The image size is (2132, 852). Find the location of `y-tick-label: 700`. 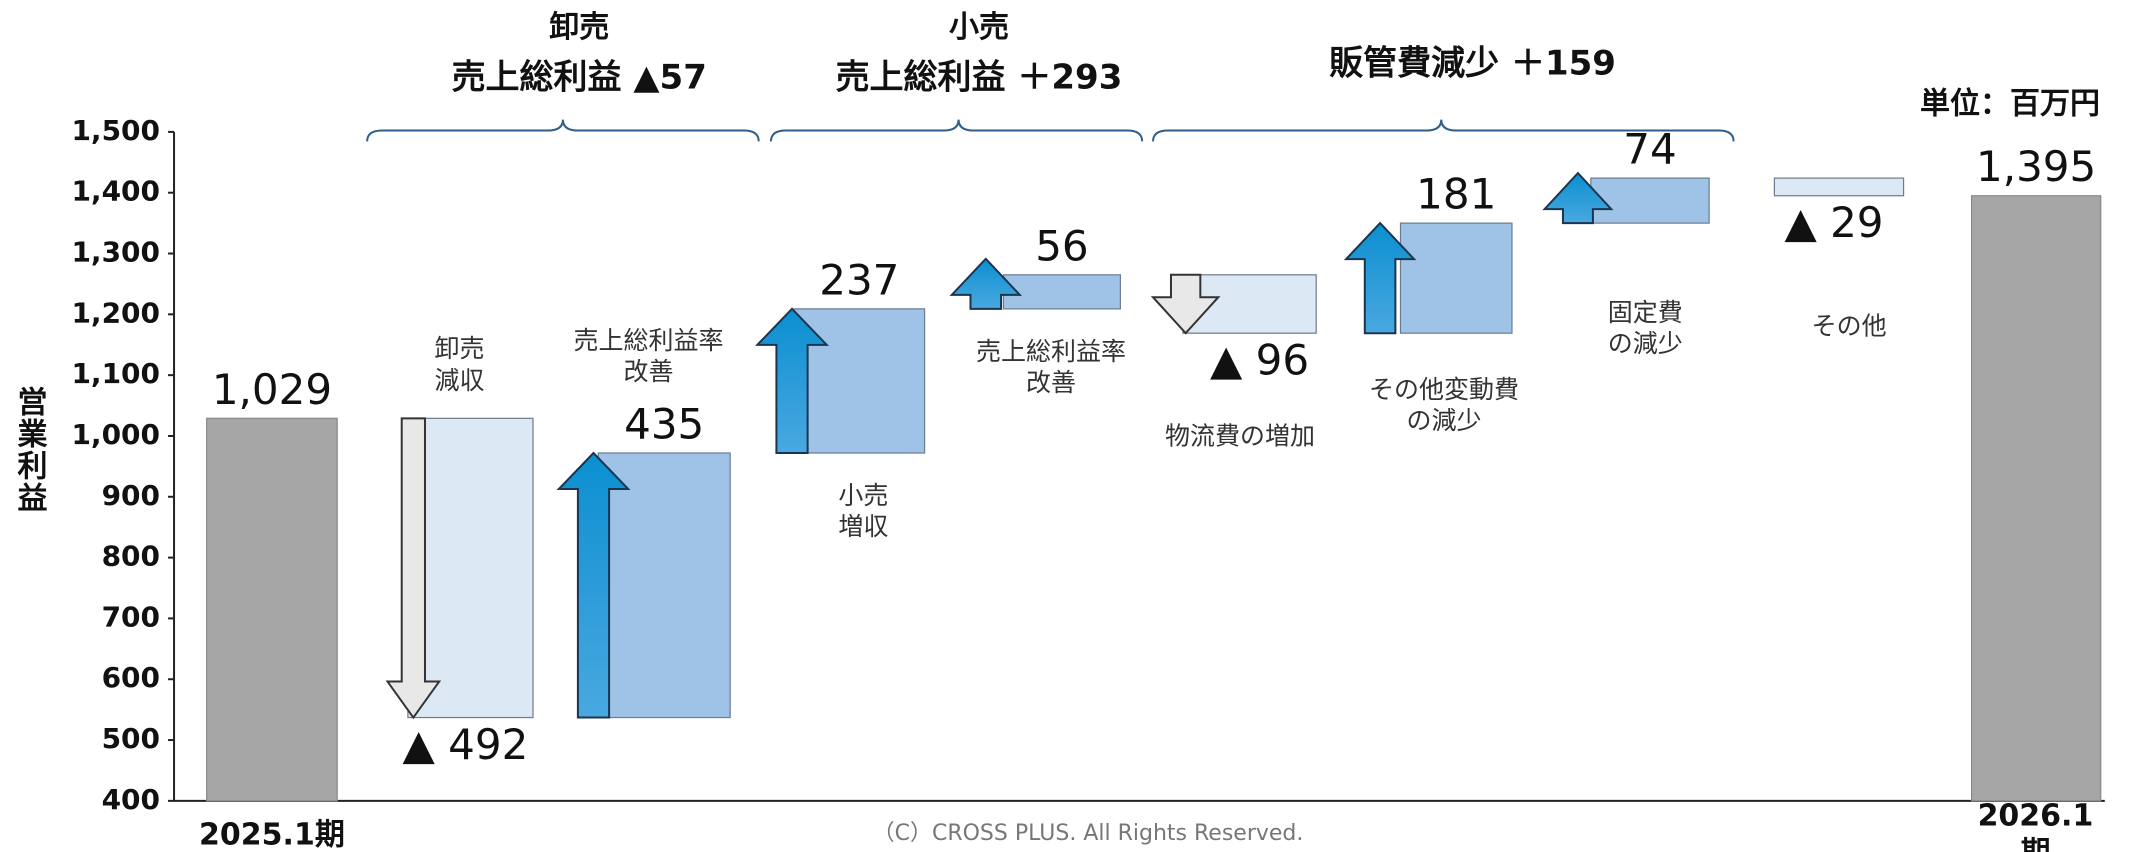

y-tick-label: 700 is located at coordinates (131, 616).